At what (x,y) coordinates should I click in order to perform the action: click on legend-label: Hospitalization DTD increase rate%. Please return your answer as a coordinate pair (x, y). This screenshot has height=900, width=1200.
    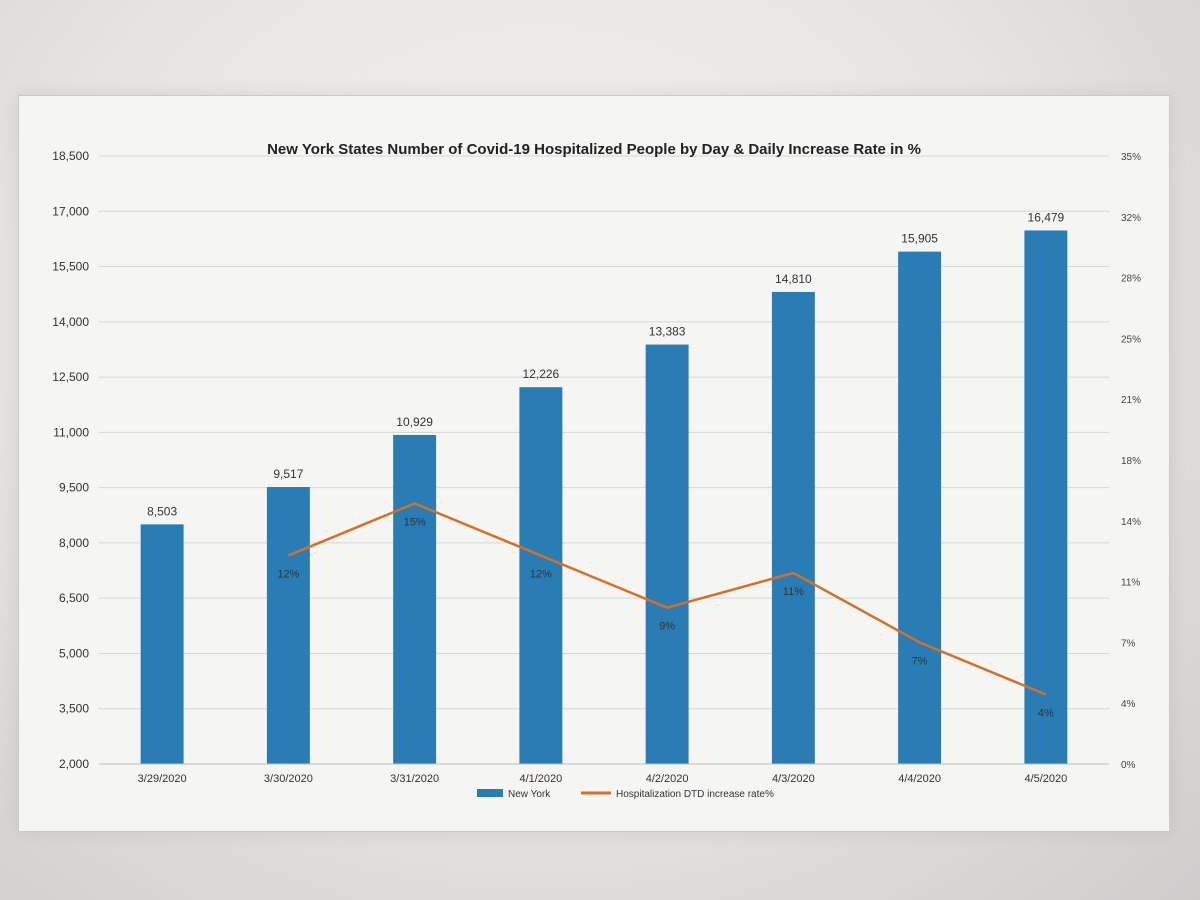
    Looking at the image, I should click on (695, 794).